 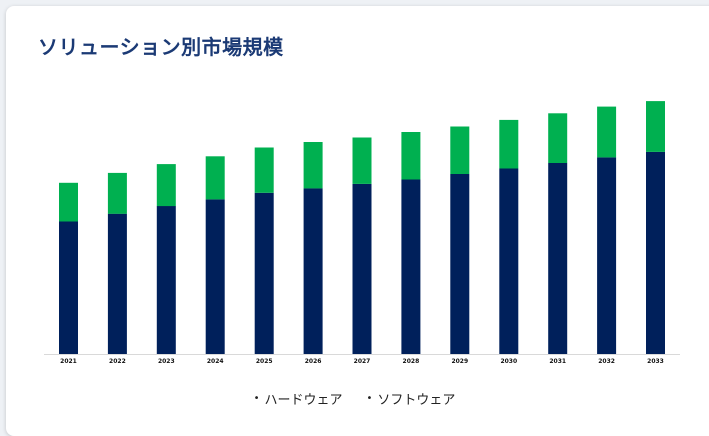 I want to click on bar-software-2026, so click(x=313, y=165).